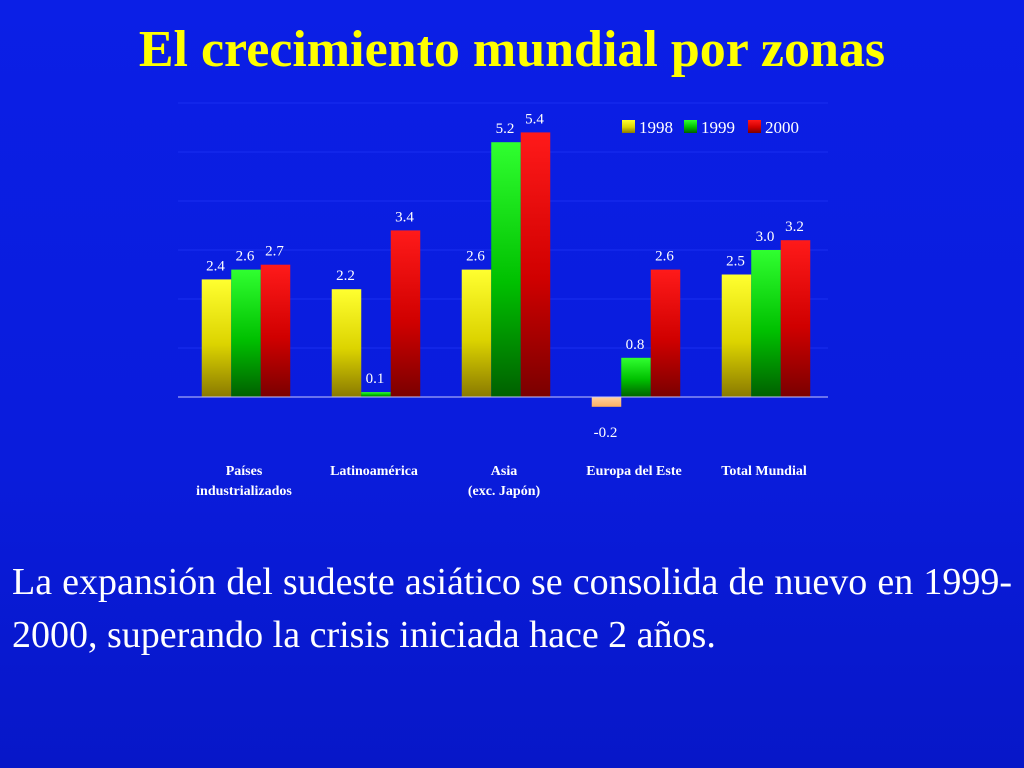 The image size is (1024, 768). Describe the element at coordinates (534, 119) in the screenshot. I see `data-label: 5.4` at that location.